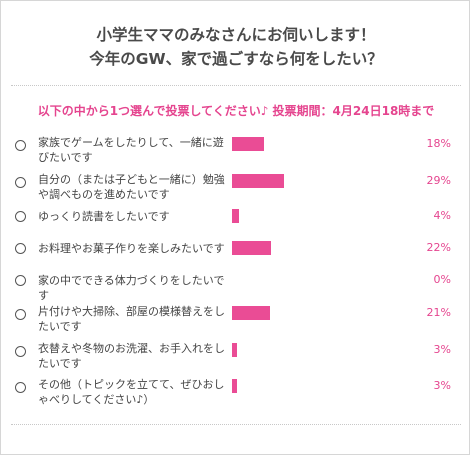  Describe the element at coordinates (442, 279) in the screenshot. I see `option-percent: 0%` at that location.